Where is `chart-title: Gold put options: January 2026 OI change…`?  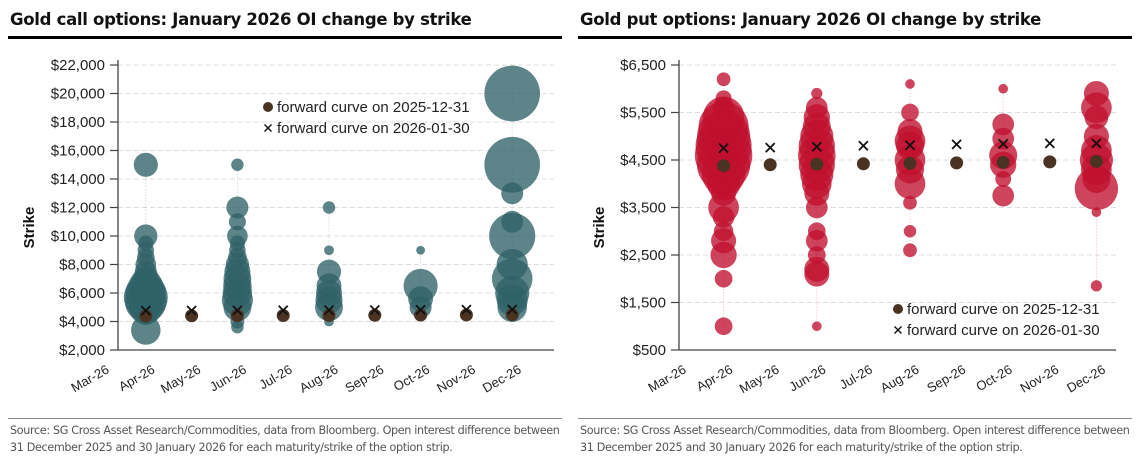 chart-title: Gold put options: January 2026 OI change… is located at coordinates (811, 19).